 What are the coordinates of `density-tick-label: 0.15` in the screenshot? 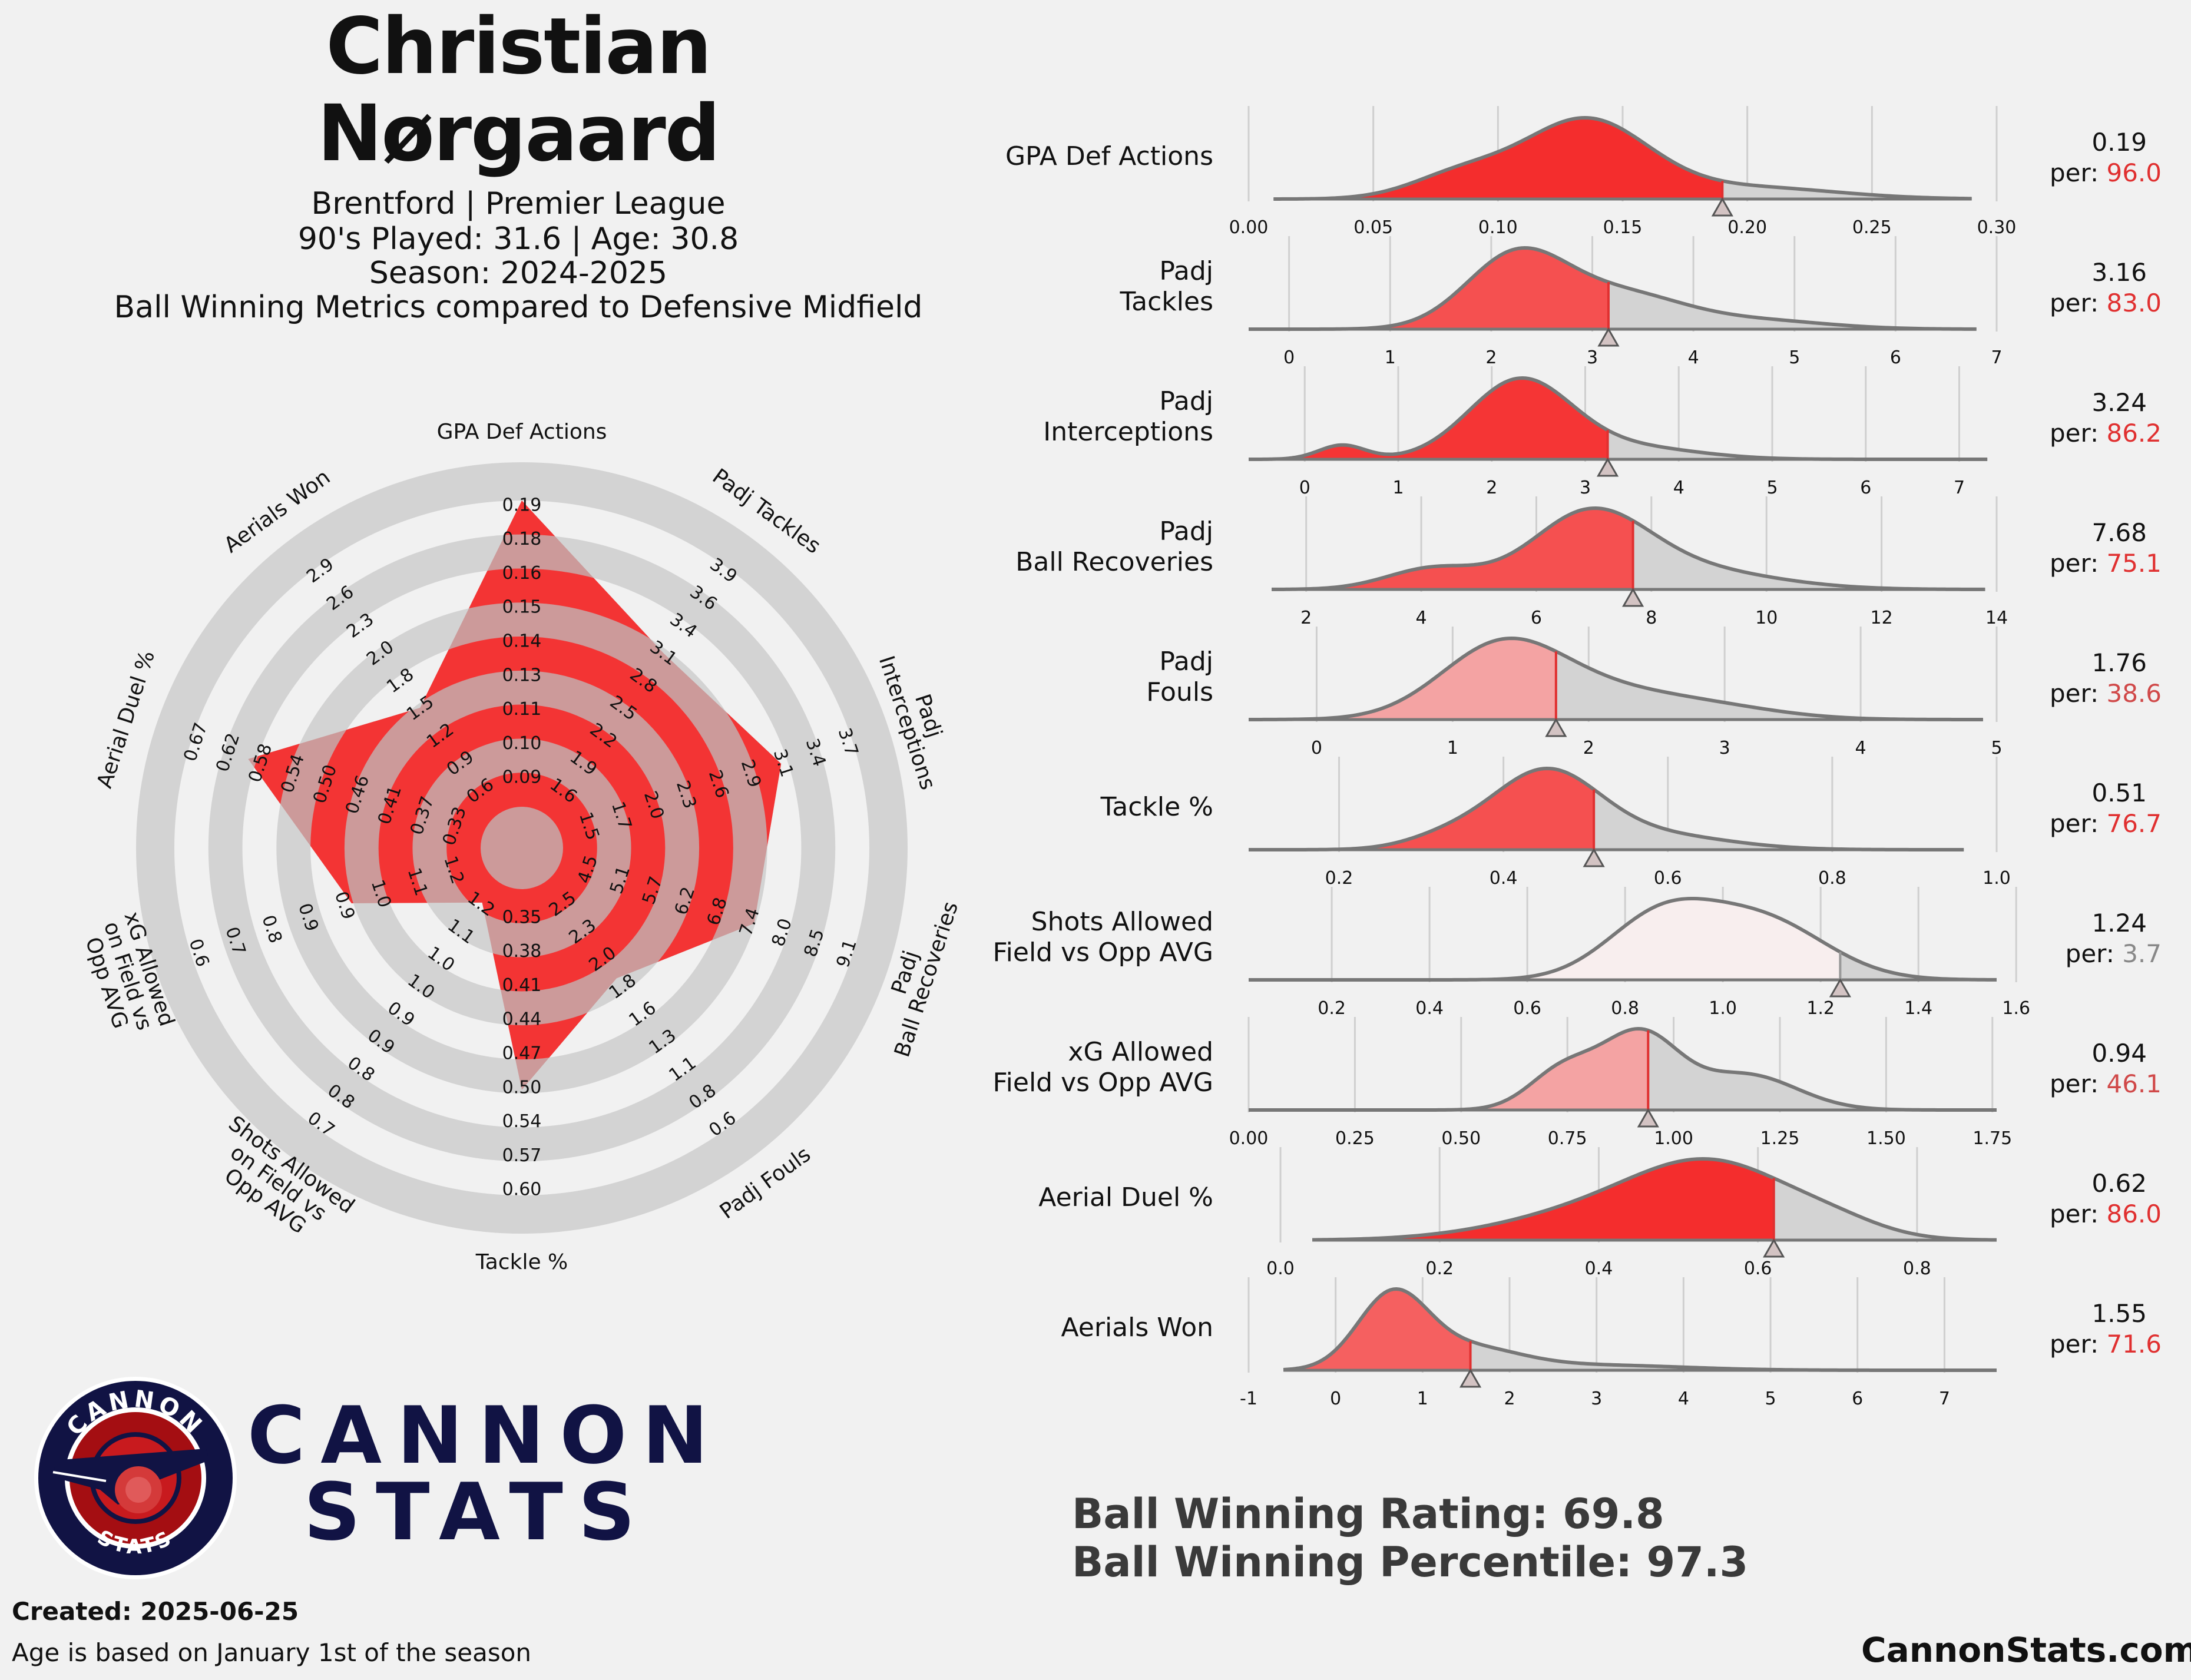 It's located at (1623, 227).